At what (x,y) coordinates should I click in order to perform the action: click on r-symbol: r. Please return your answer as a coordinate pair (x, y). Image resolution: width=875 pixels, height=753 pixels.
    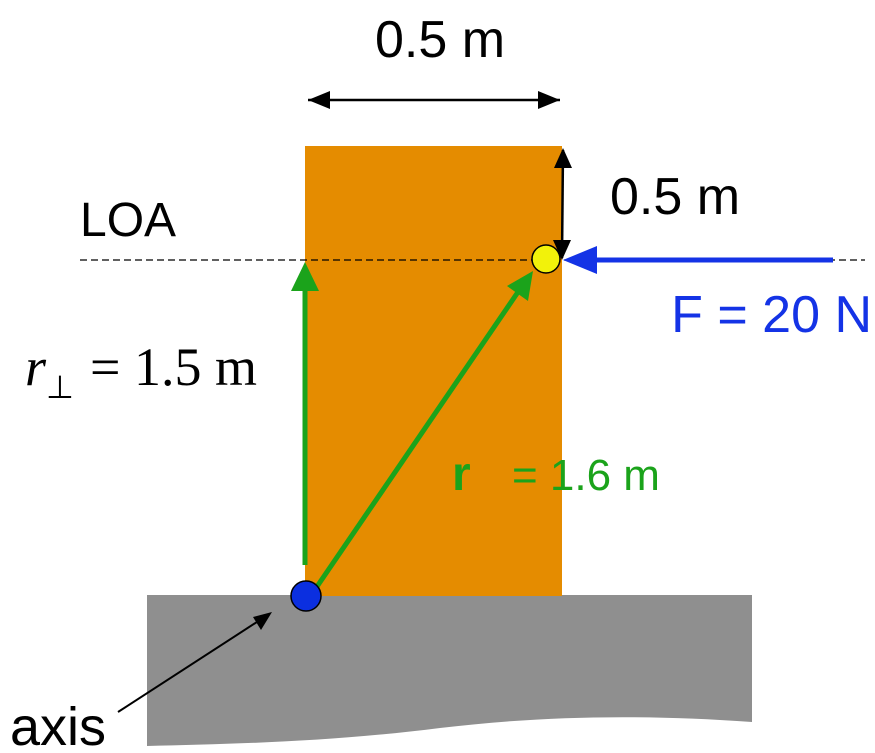
    Looking at the image, I should click on (461, 474).